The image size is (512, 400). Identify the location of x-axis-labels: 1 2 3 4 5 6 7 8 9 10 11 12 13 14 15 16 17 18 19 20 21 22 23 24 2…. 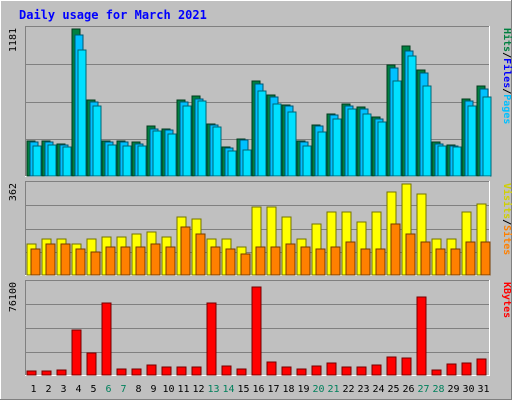
(259, 389).